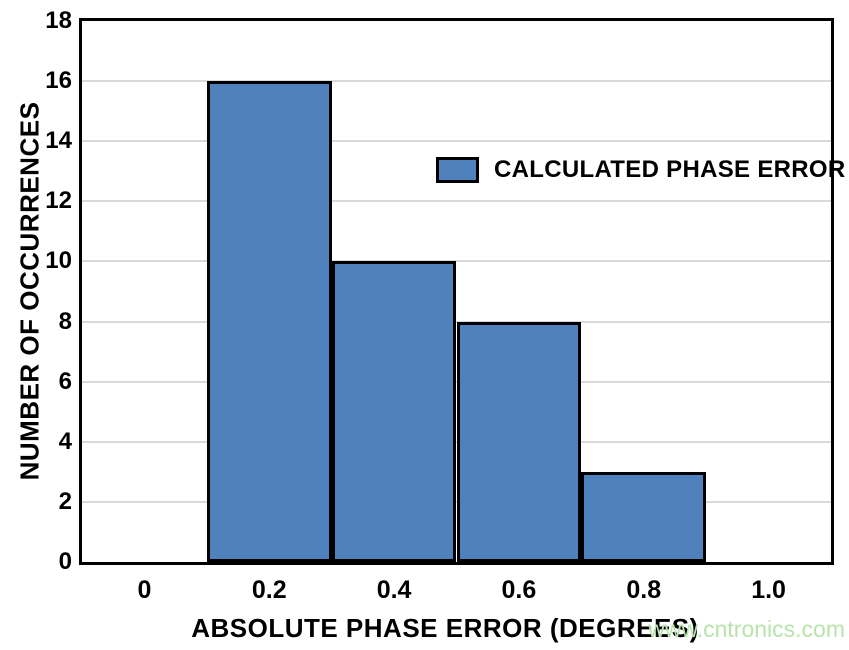  What do you see at coordinates (65, 441) in the screenshot?
I see `y-tick-label: 4` at bounding box center [65, 441].